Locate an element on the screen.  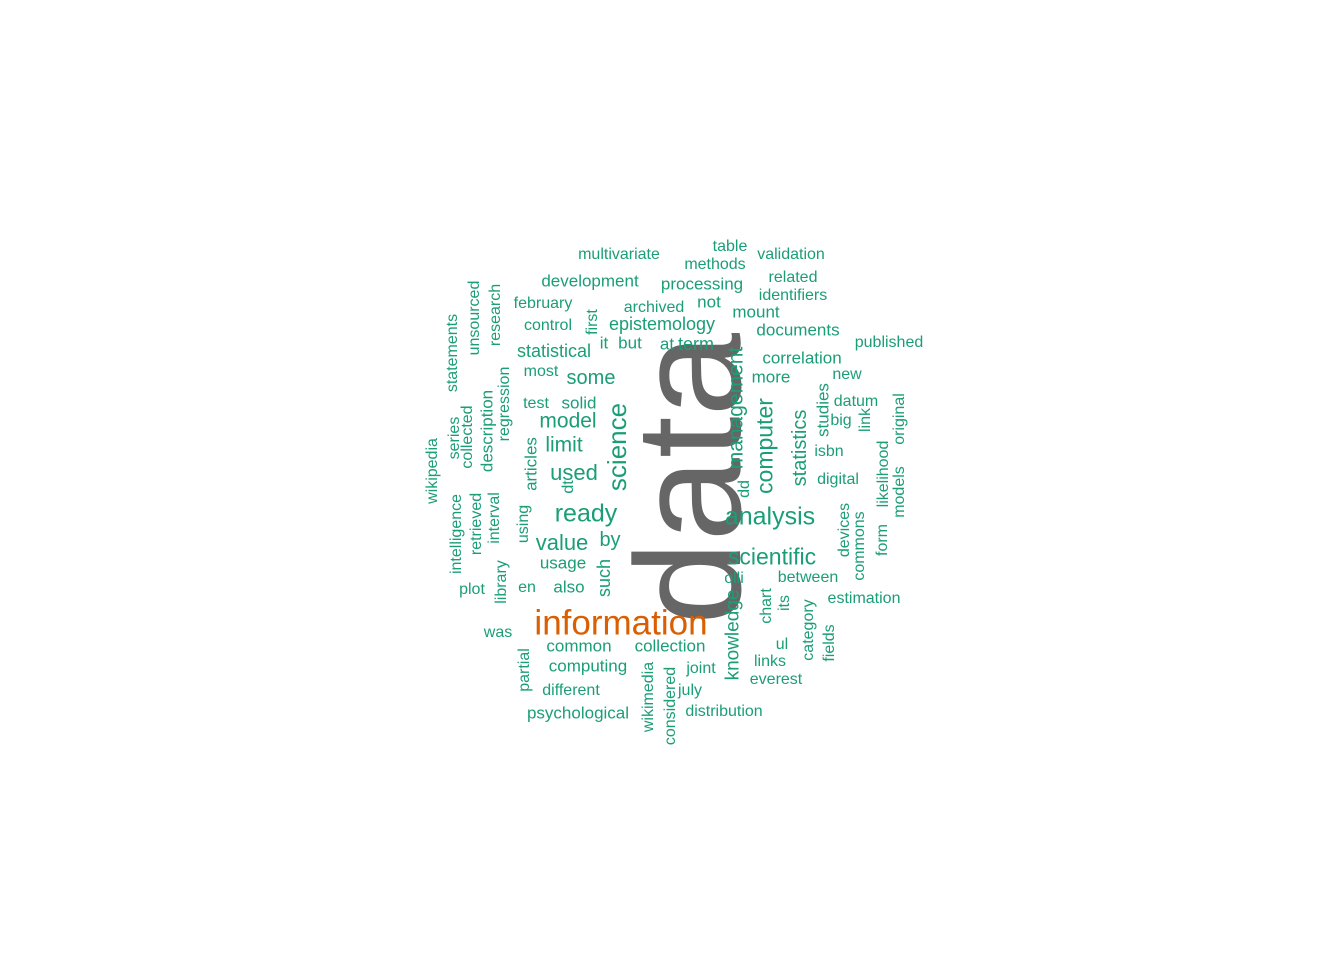
word-between: between is located at coordinates (808, 577).